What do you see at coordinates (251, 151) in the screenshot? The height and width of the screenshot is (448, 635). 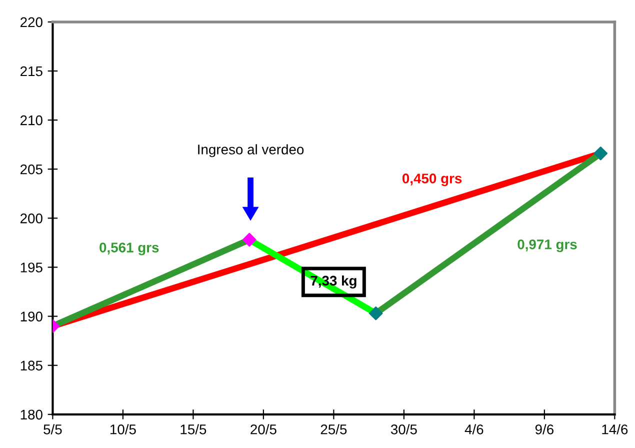 I see `annotation: Ingreso al verdeo` at bounding box center [251, 151].